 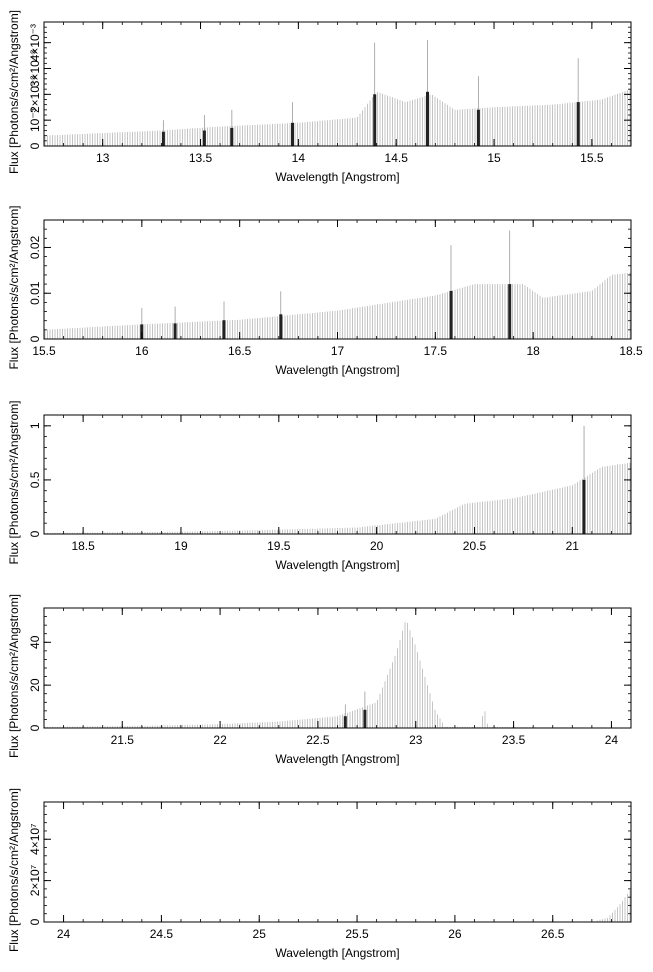 What do you see at coordinates (123, 740) in the screenshot?
I see `x-tick-label: 21.5` at bounding box center [123, 740].